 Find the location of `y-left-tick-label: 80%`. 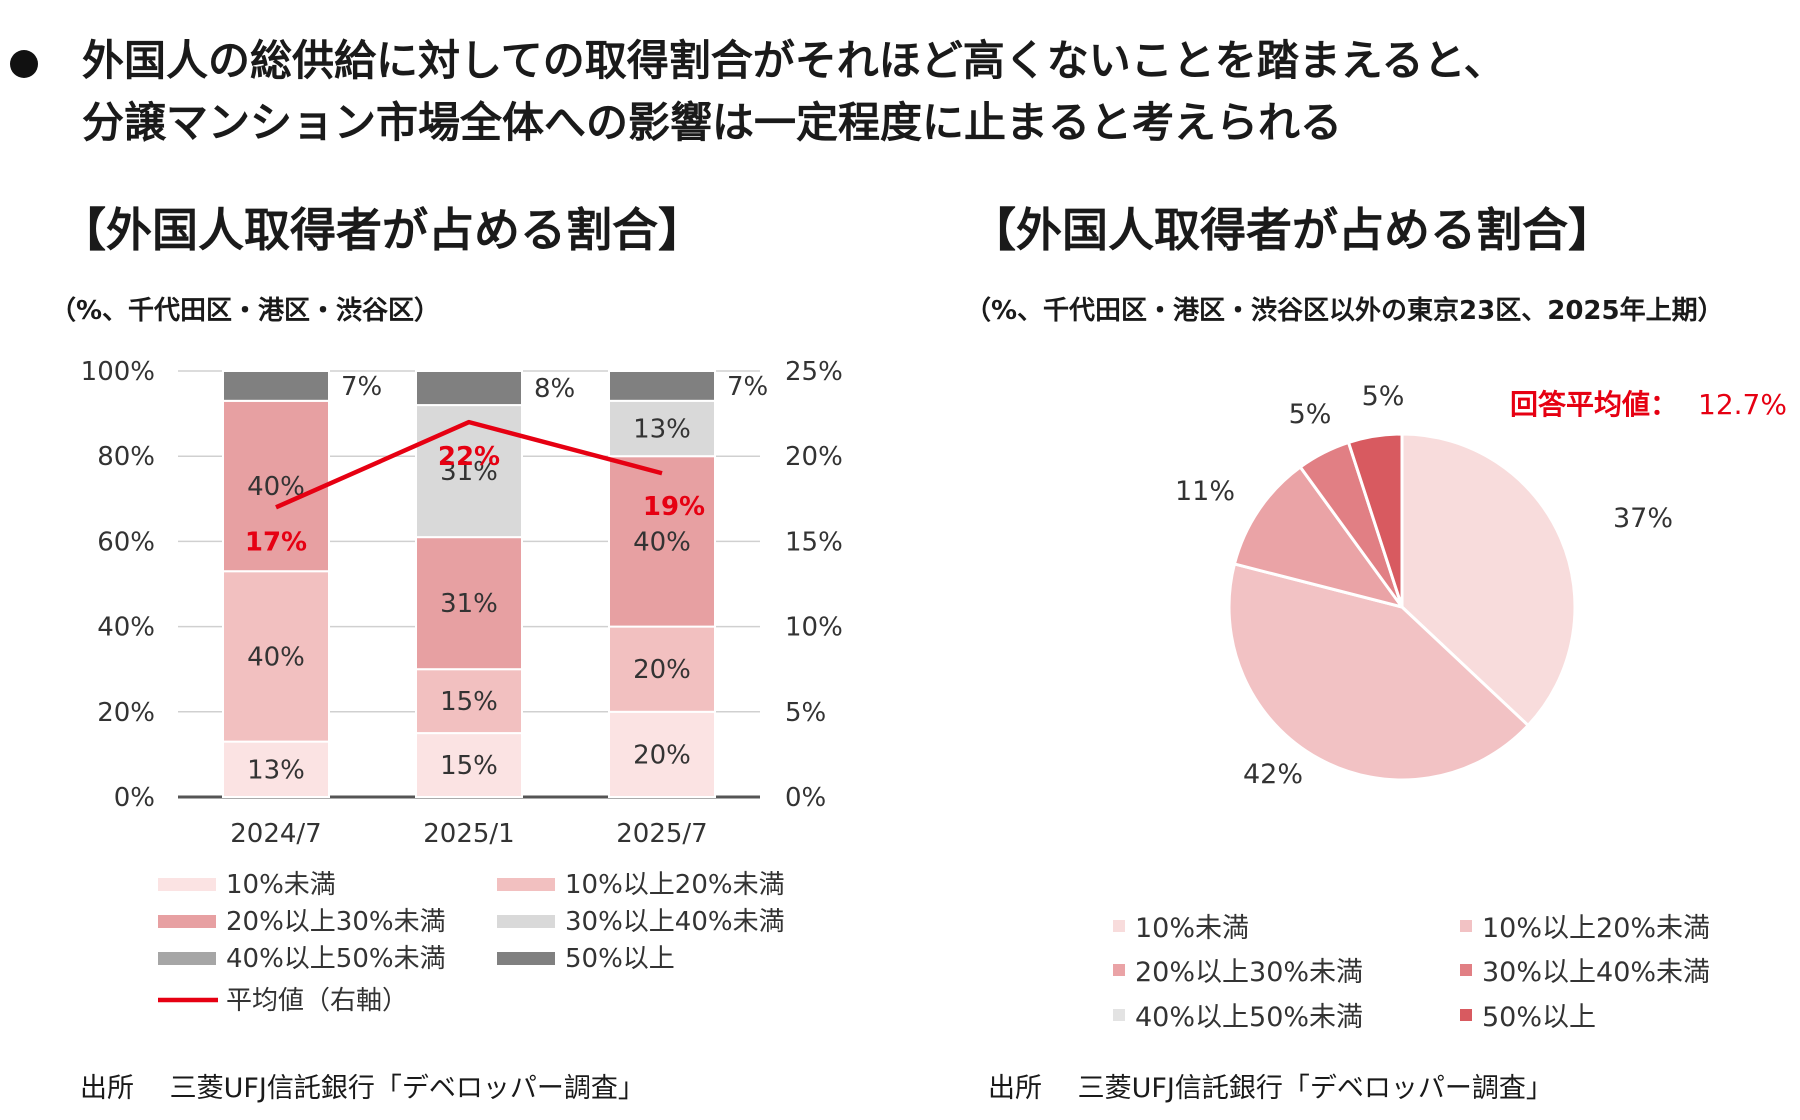

y-left-tick-label: 80% is located at coordinates (126, 457).